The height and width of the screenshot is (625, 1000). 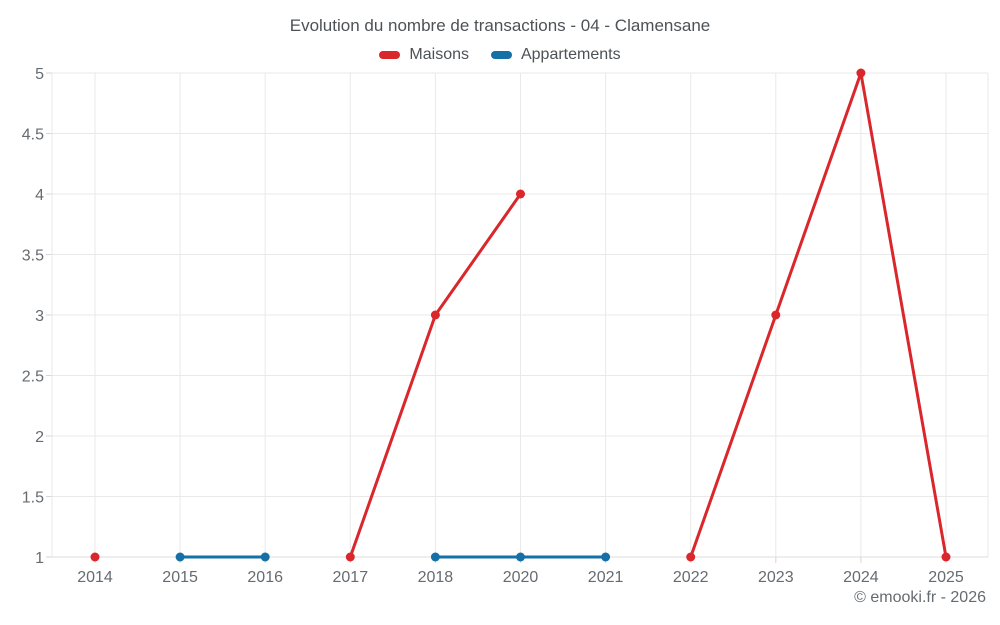 I want to click on x-tick-label: 2024, so click(x=861, y=577).